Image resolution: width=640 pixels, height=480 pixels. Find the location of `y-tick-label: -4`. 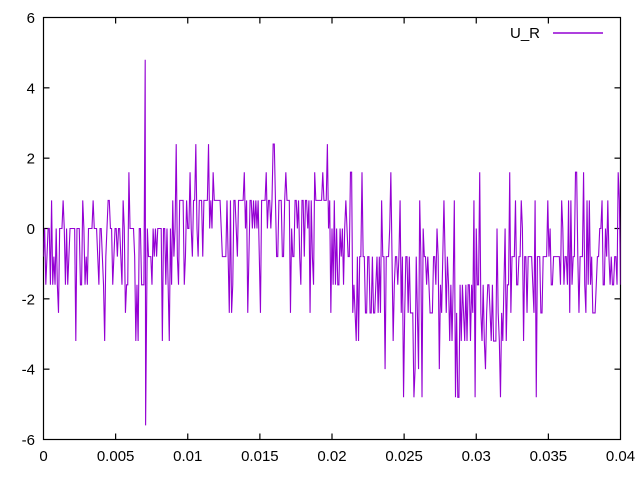

y-tick-label: -4 is located at coordinates (28, 370).